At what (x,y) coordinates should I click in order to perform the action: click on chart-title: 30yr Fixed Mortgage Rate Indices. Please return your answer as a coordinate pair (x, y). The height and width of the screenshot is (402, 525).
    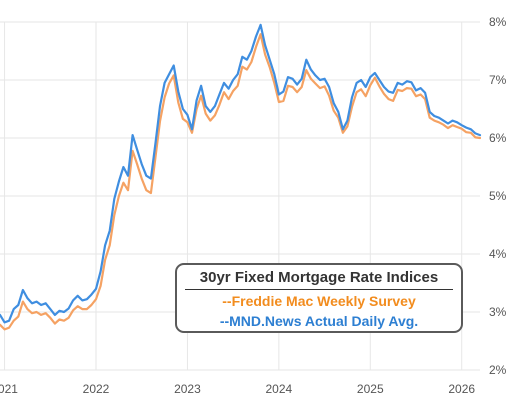
    Looking at the image, I should click on (319, 277).